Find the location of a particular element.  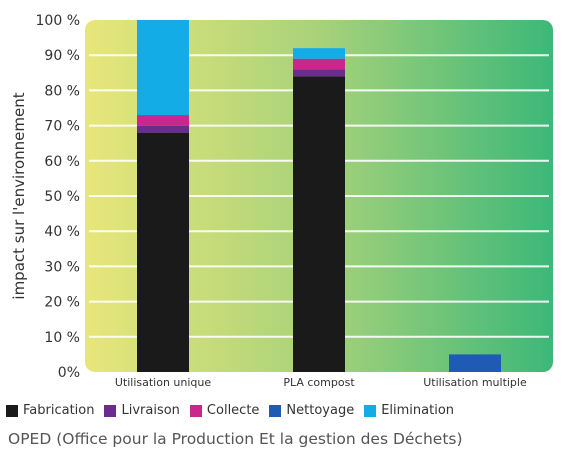

legend-item-livraison: Livraison is located at coordinates (142, 410).